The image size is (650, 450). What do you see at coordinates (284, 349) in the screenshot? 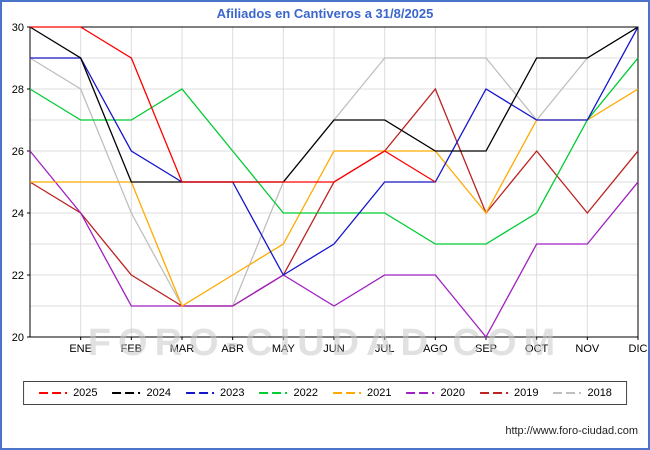
I see `x-tick-label: MAY` at bounding box center [284, 349].